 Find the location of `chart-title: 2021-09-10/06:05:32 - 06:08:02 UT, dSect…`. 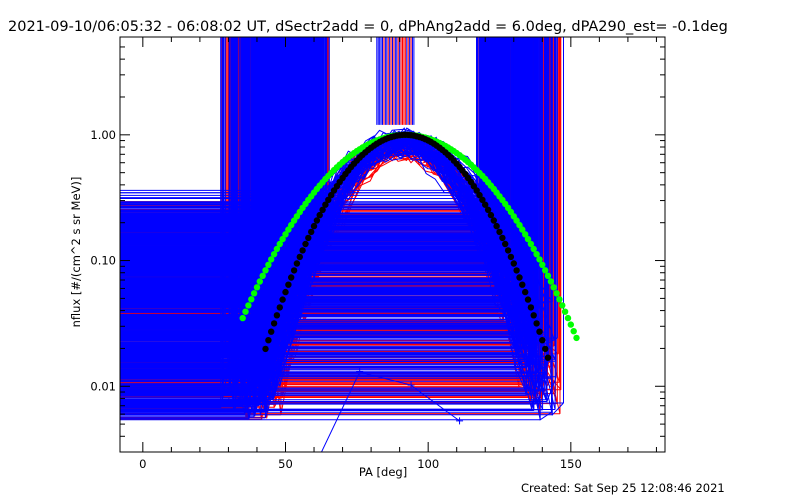

chart-title: 2021-09-10/06:05:32 - 06:08:02 UT, dSect… is located at coordinates (368, 27).